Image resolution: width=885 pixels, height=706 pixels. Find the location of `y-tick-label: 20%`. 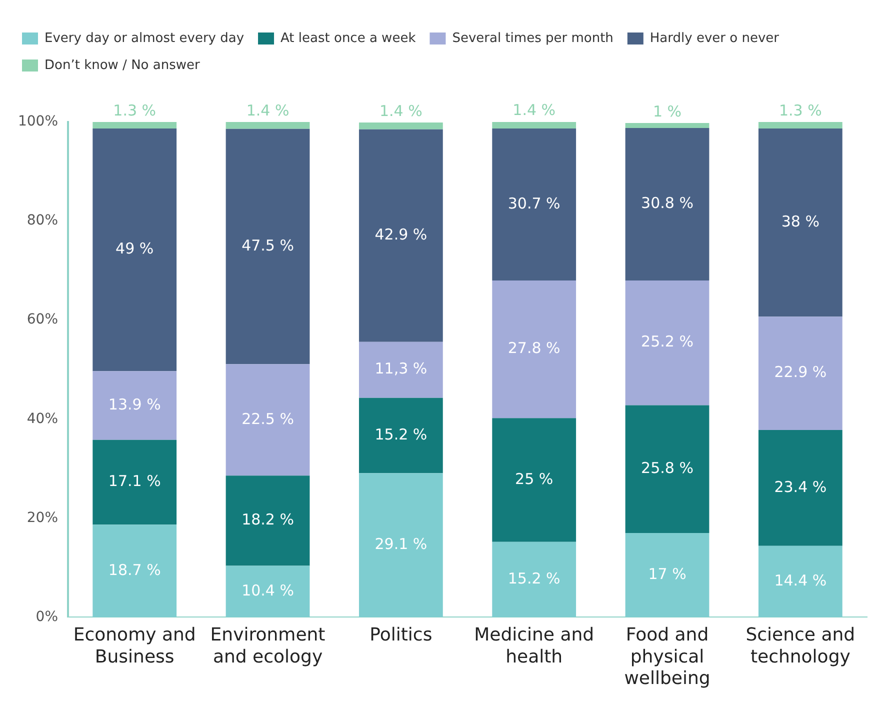

y-tick-label: 20% is located at coordinates (42, 518).